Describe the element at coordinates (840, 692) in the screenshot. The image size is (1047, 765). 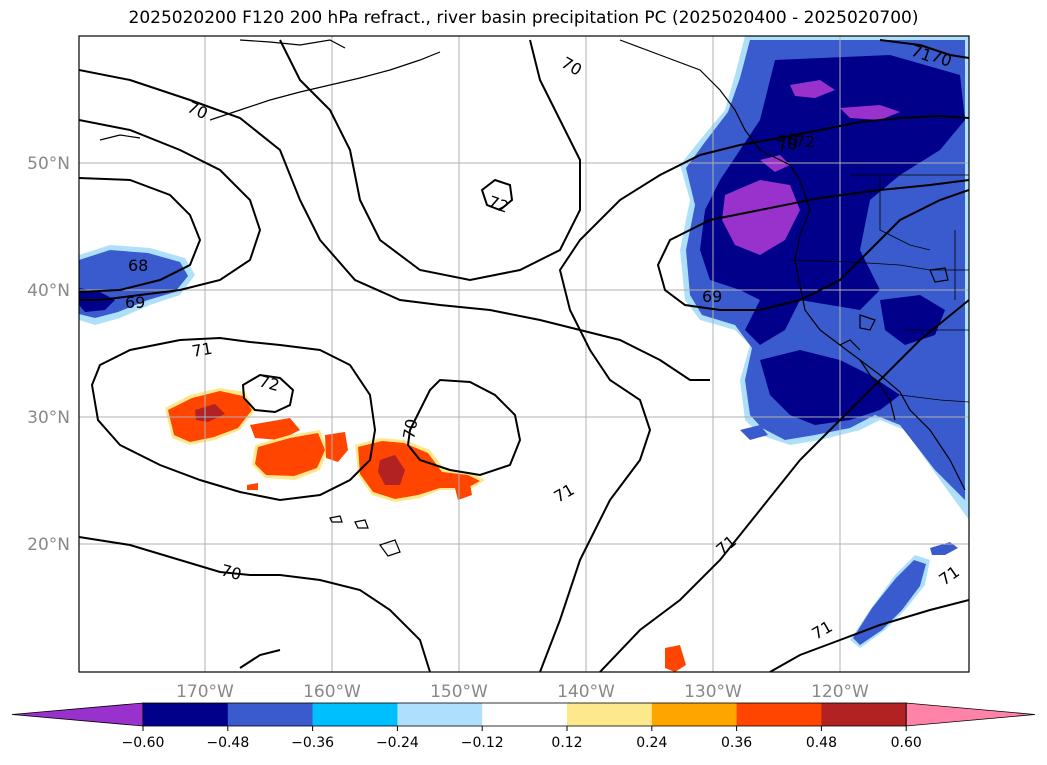
I see `lon-label-120w: 120°W` at that location.